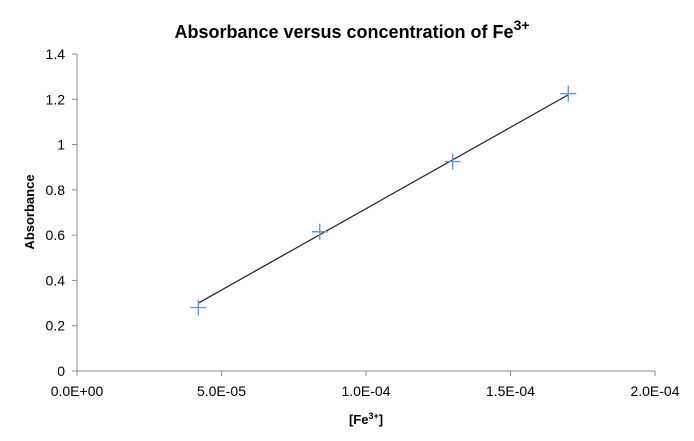 Image resolution: width=694 pixels, height=441 pixels. Describe the element at coordinates (56, 54) in the screenshot. I see `y-tick-label: 1.4` at that location.